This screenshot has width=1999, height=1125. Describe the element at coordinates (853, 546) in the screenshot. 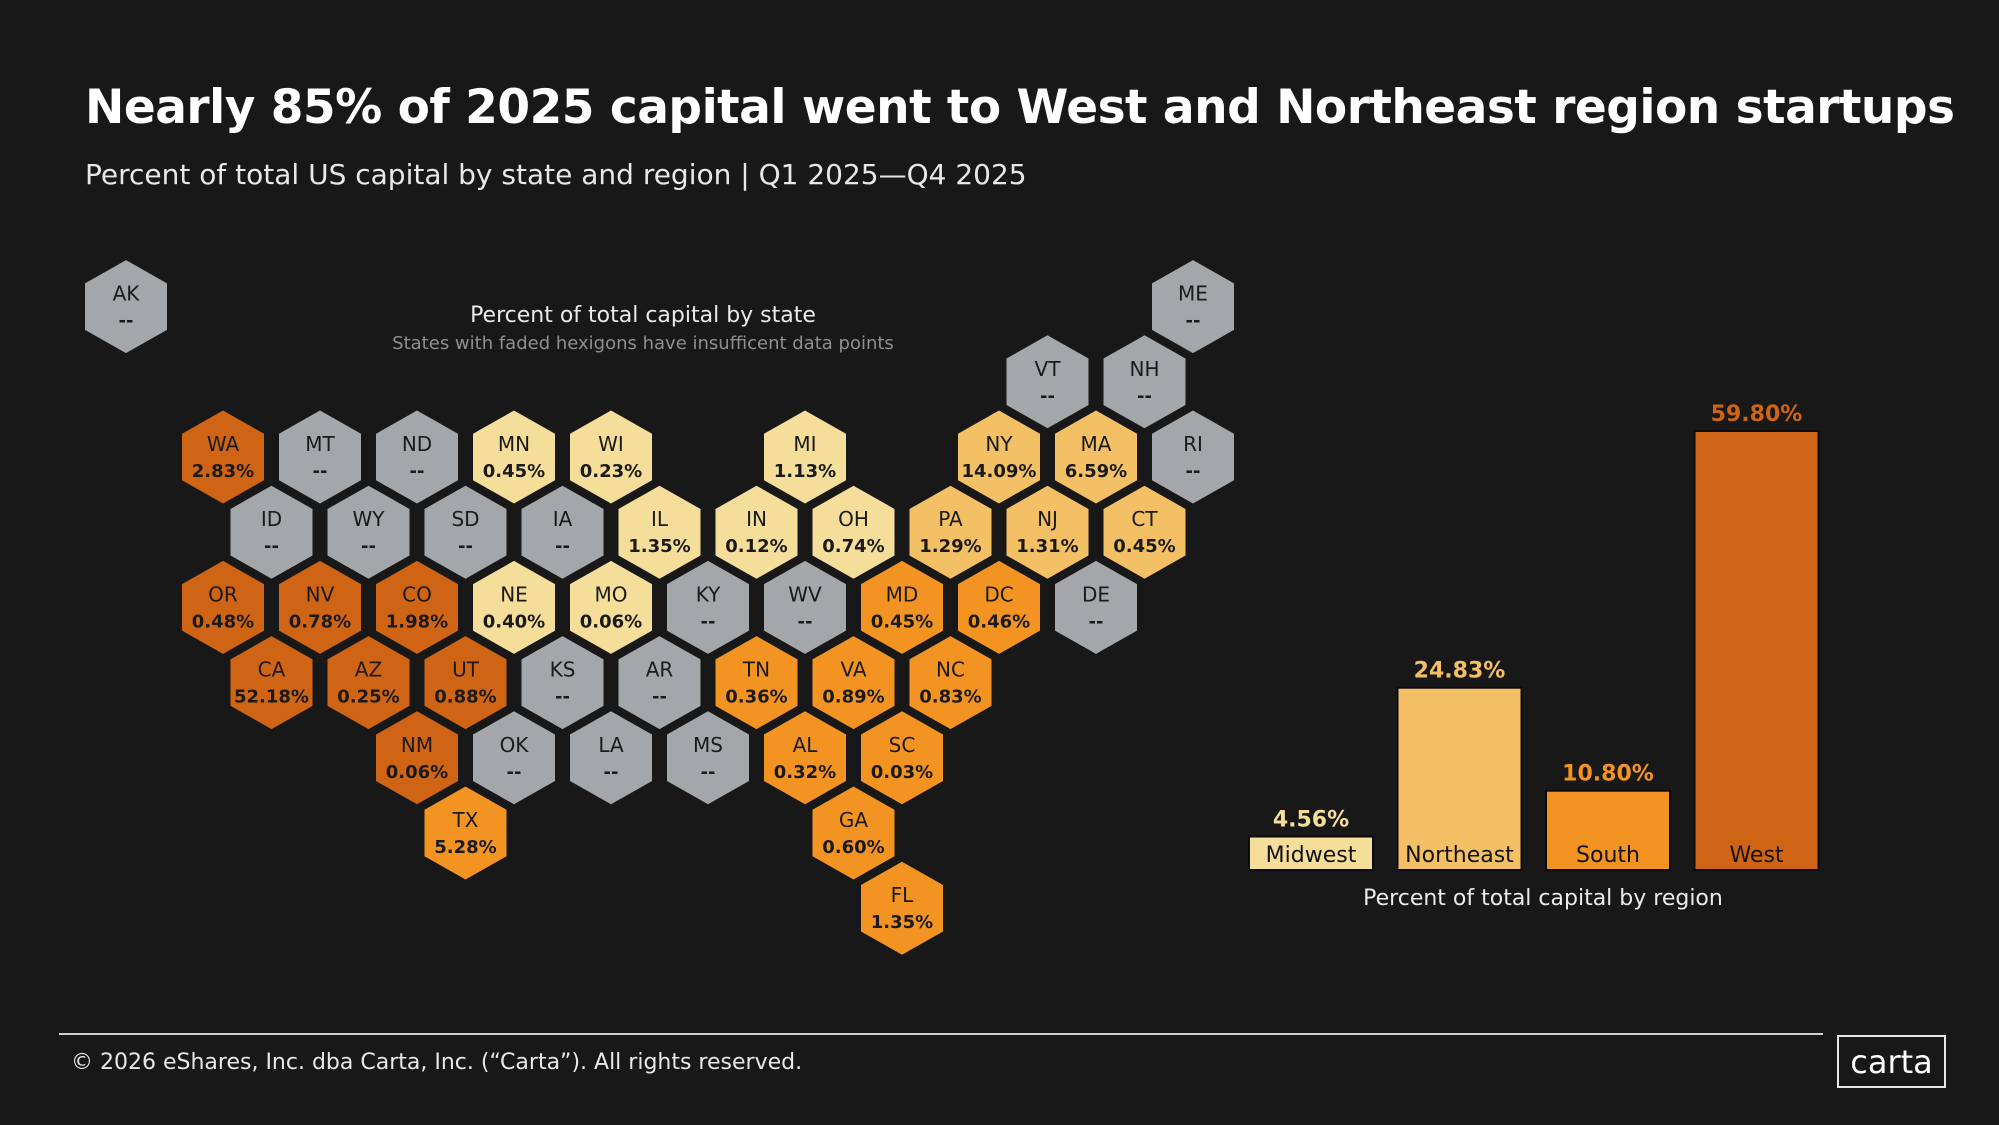

I see `state-value: 0.74%` at that location.